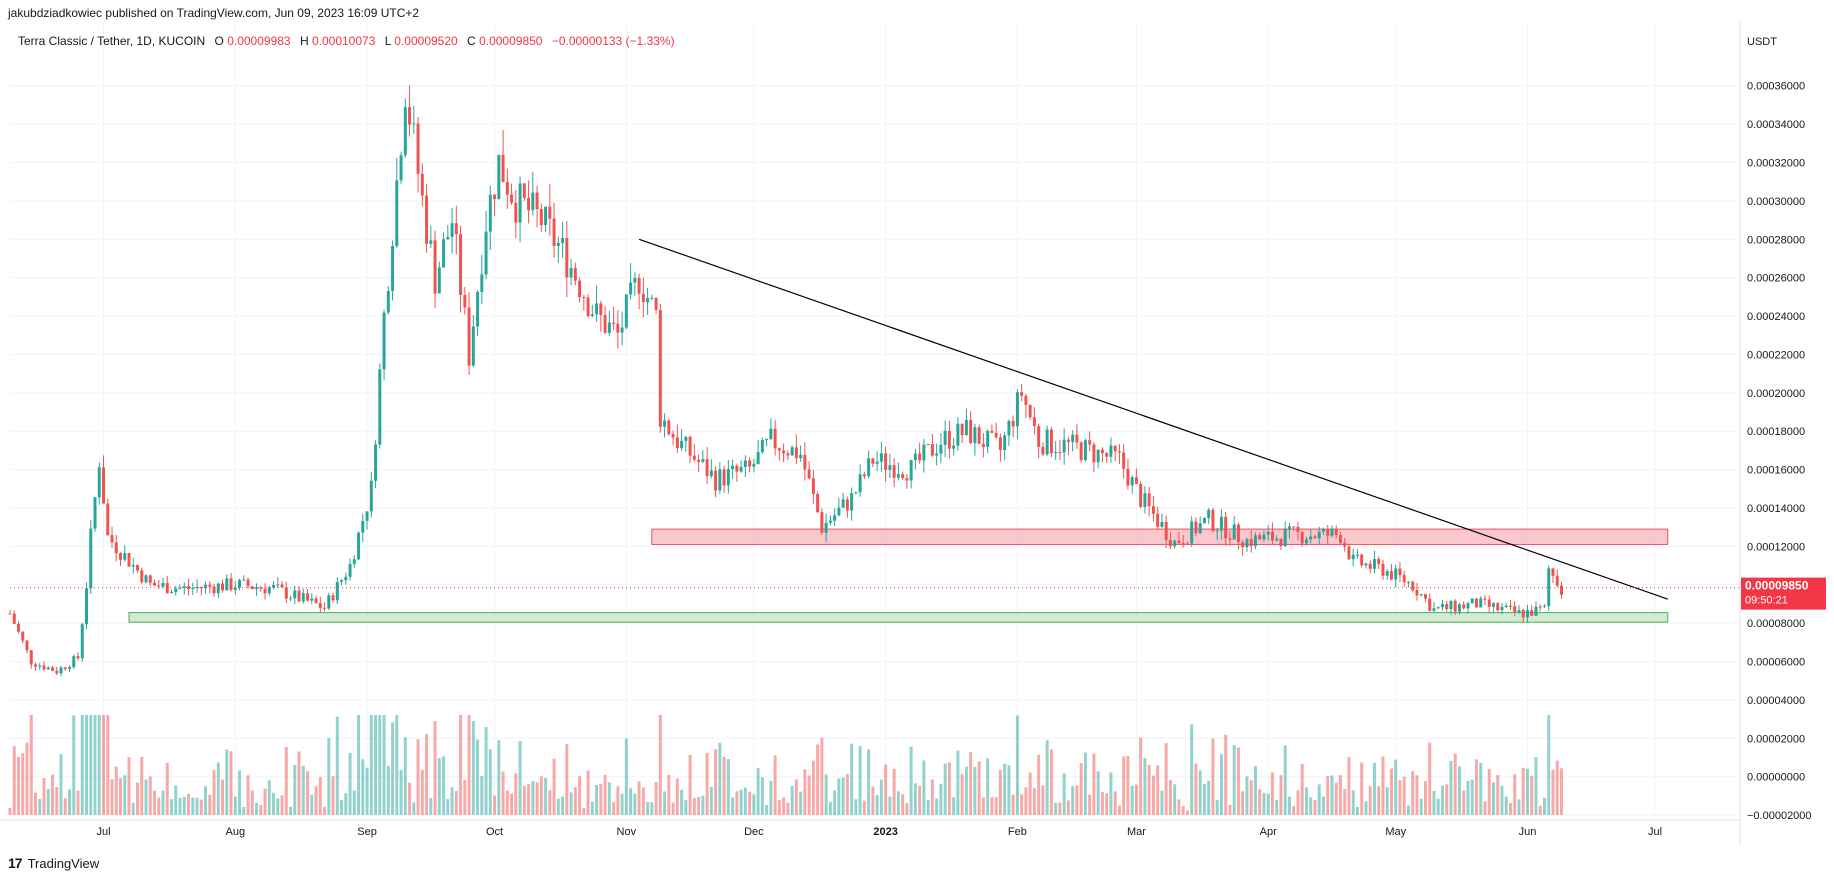 The height and width of the screenshot is (879, 1834). What do you see at coordinates (1528, 832) in the screenshot?
I see `time-tick-label: Jun` at bounding box center [1528, 832].